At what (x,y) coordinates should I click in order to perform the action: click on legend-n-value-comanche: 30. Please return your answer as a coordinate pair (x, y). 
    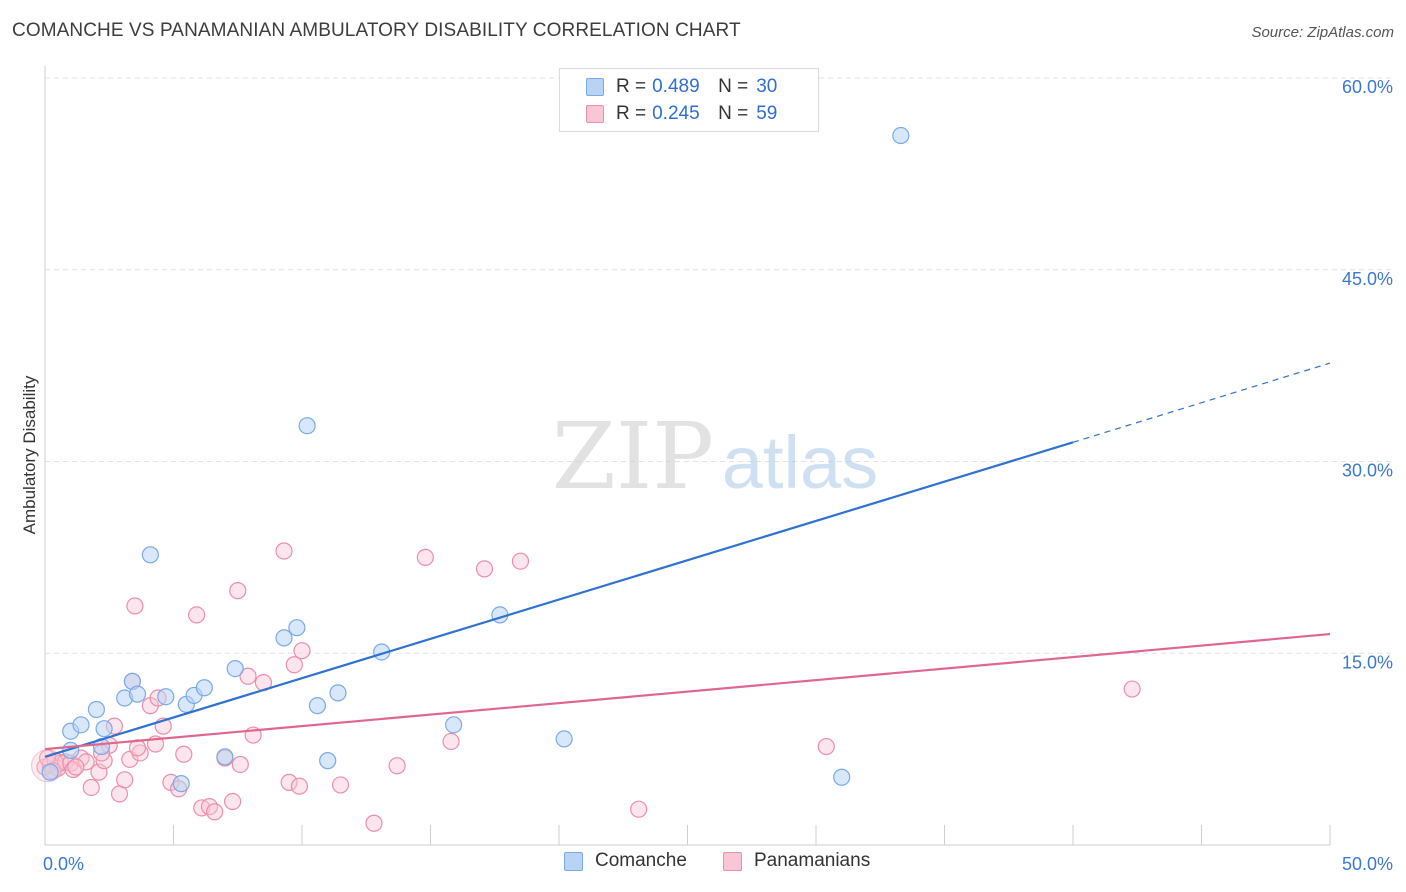
    Looking at the image, I should click on (767, 86).